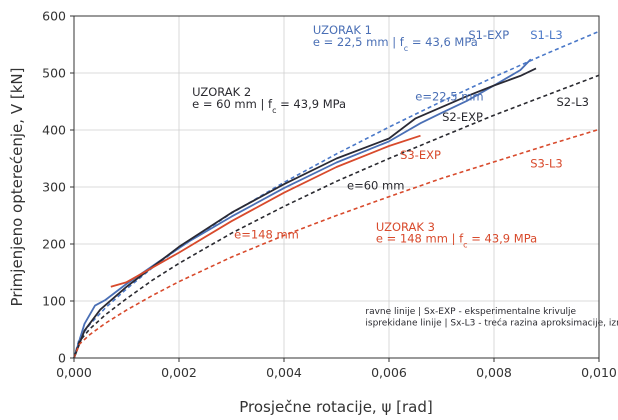 The image size is (618, 420). I want to click on series-label: S1-L3, so click(546, 35).